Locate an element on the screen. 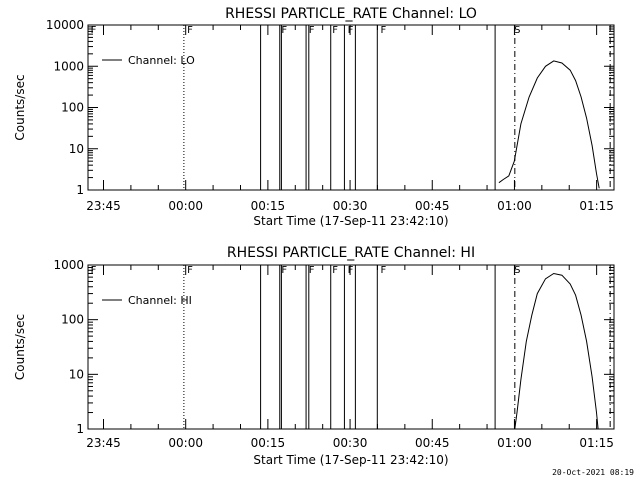 Image resolution: width=640 pixels, height=480 pixels. legend-label: Channel: HI is located at coordinates (160, 300).